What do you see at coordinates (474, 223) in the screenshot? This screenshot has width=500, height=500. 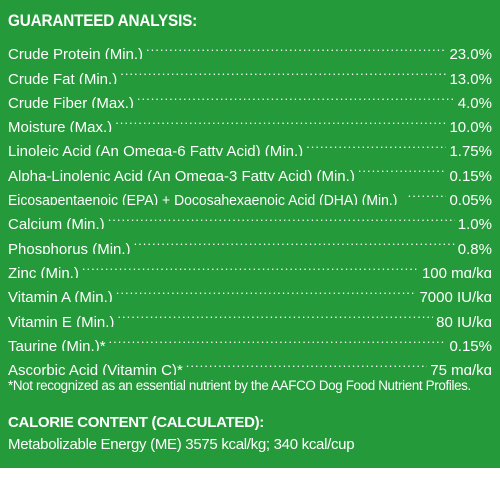 I see `nutrient-value: 1.0%` at bounding box center [474, 223].